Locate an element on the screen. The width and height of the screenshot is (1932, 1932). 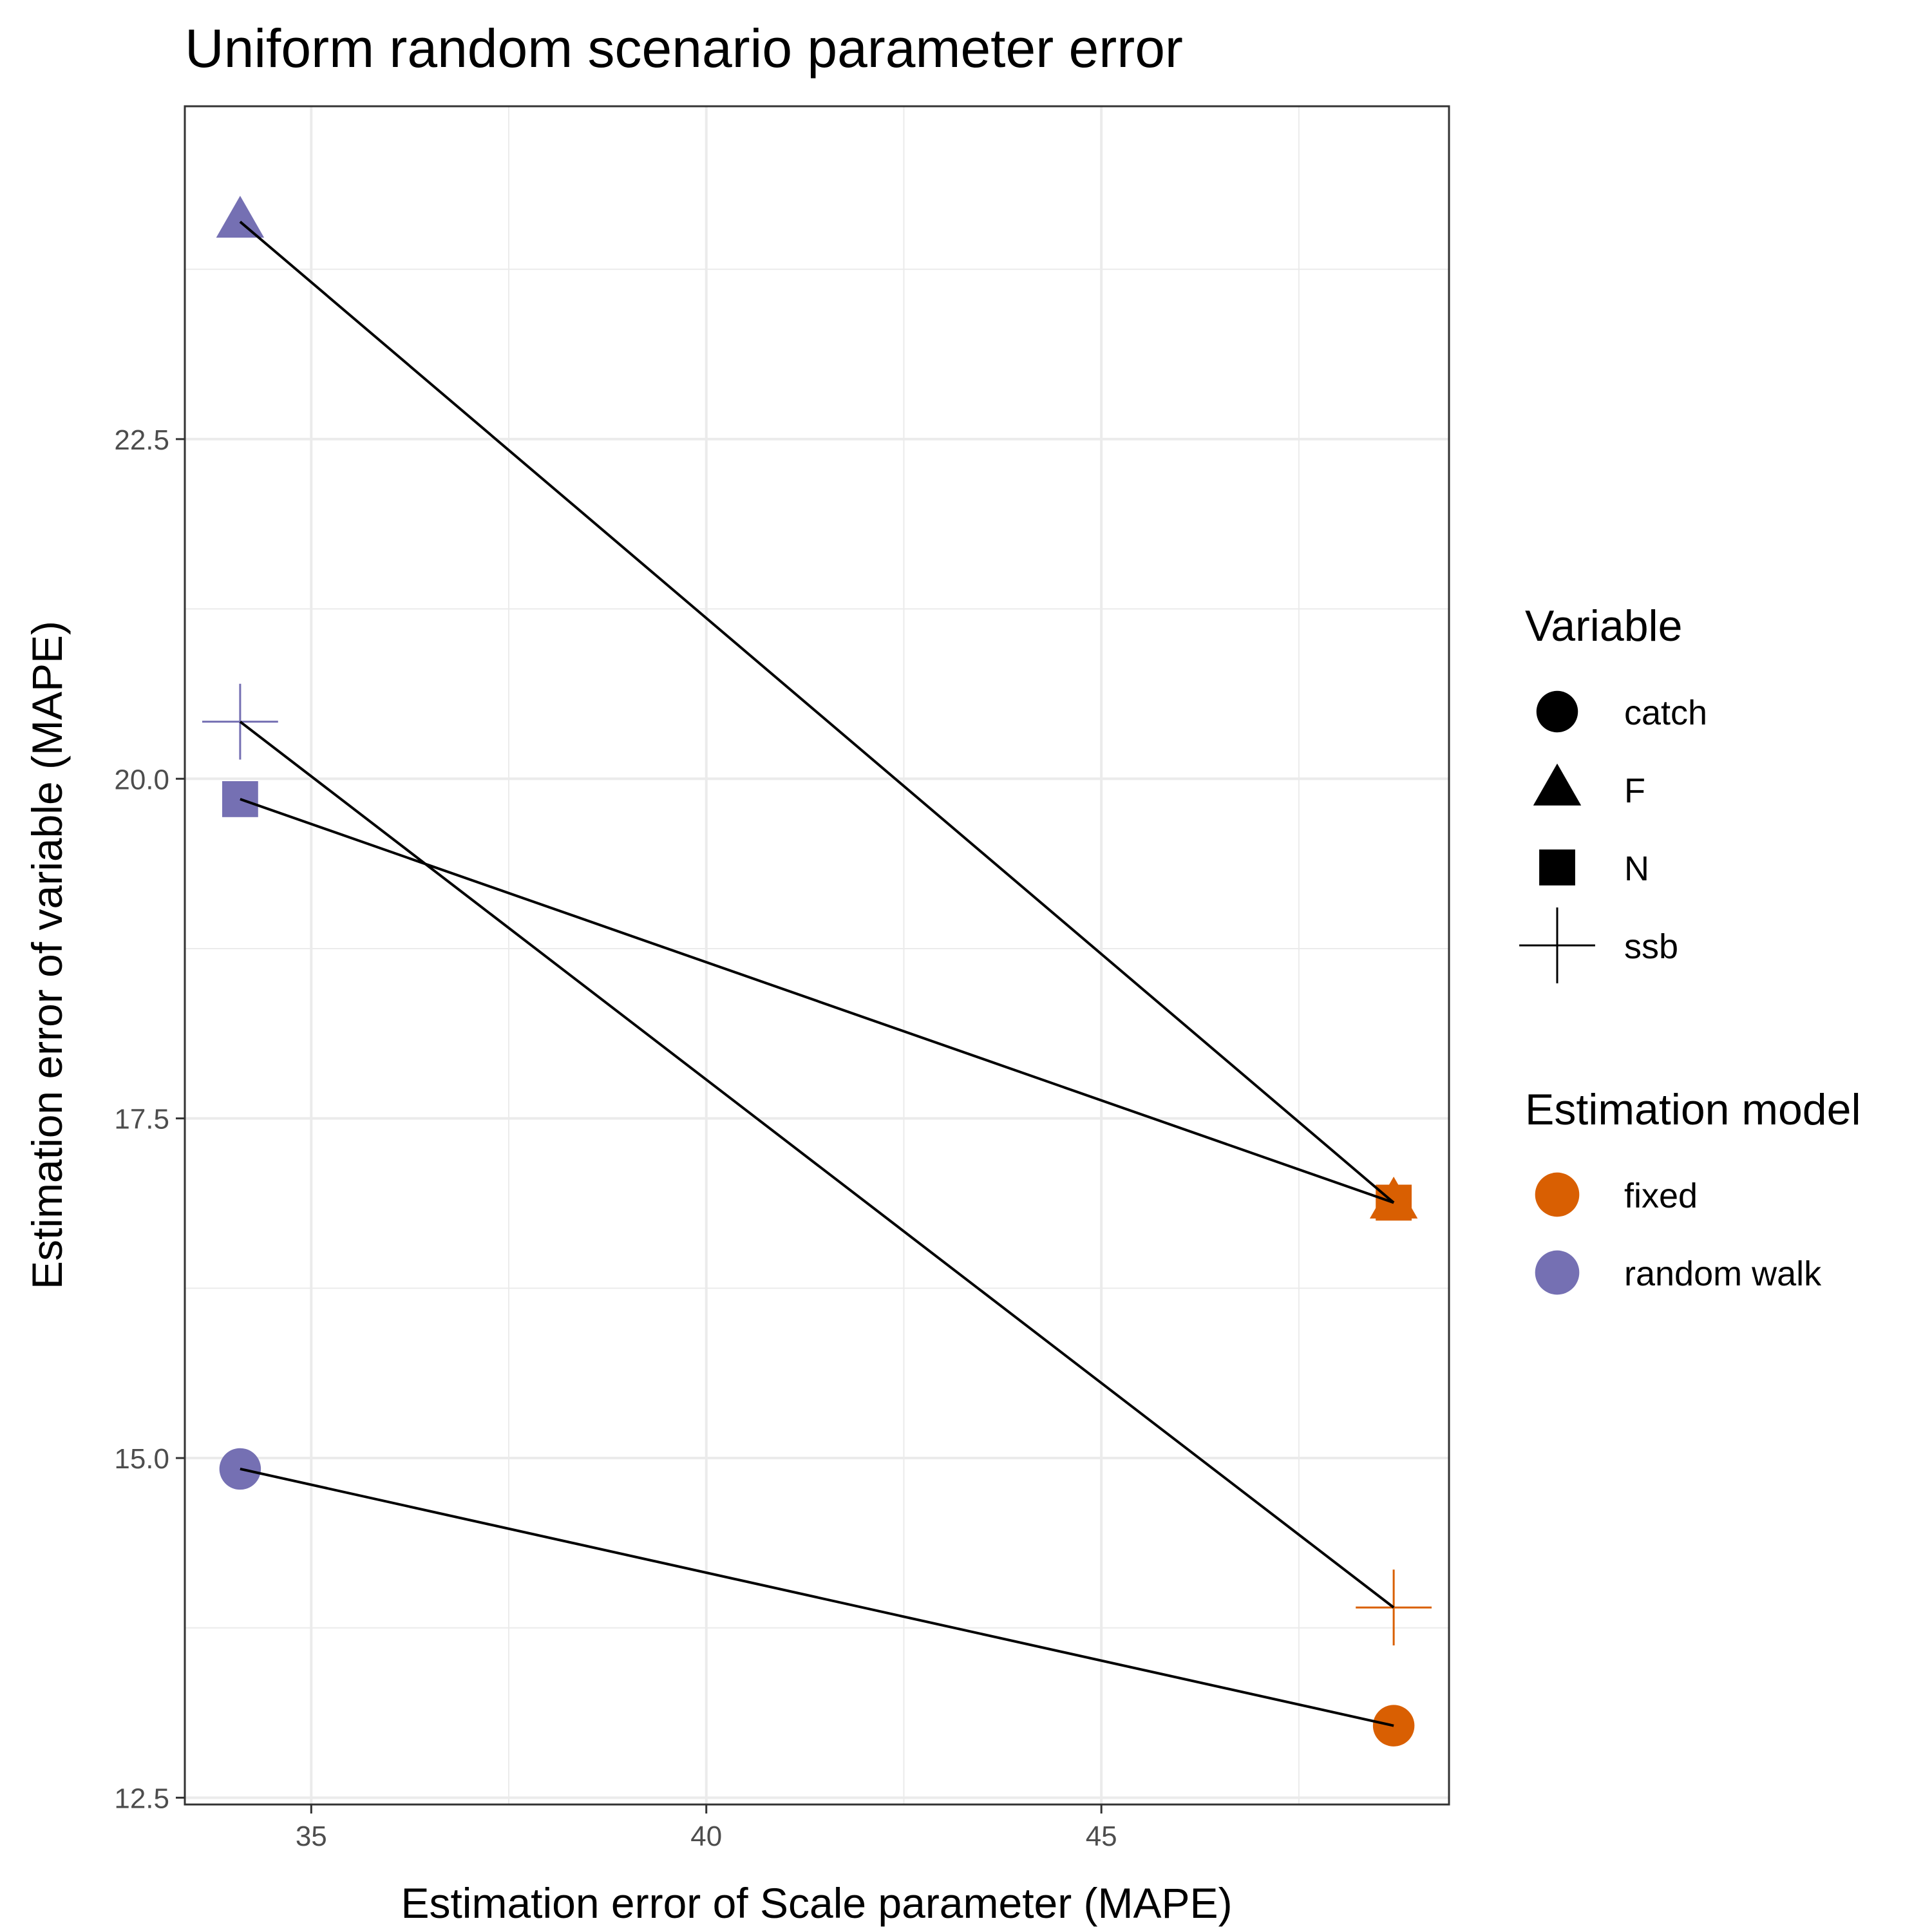
y-tick-label: 17.5 is located at coordinates (141, 1119).